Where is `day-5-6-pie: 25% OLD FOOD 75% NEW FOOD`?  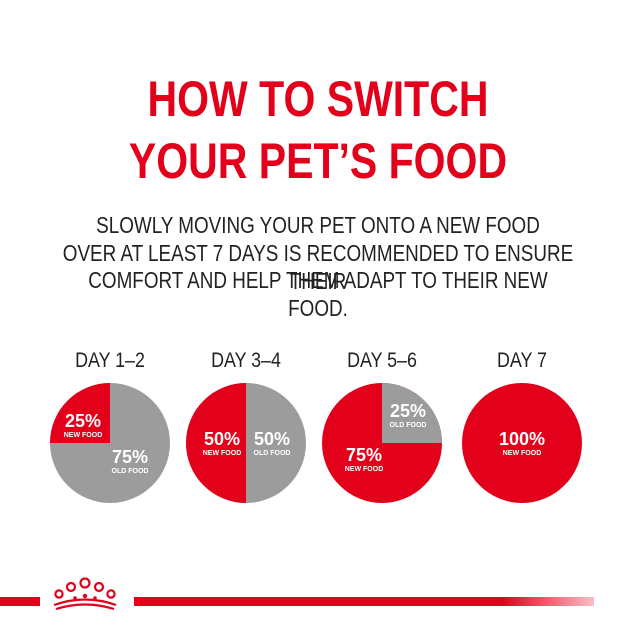
day-5-6-pie: 25% OLD FOOD 75% NEW FOOD is located at coordinates (382, 443).